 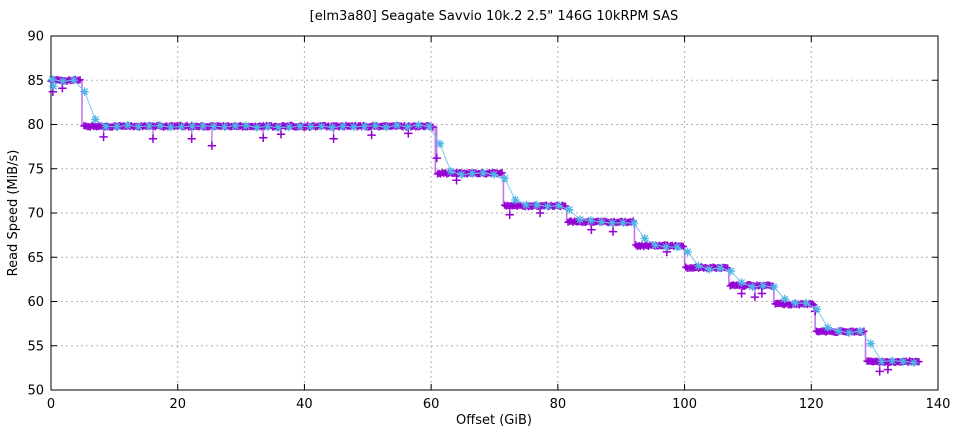 What do you see at coordinates (938, 404) in the screenshot?
I see `x-tick-label: 140` at bounding box center [938, 404].